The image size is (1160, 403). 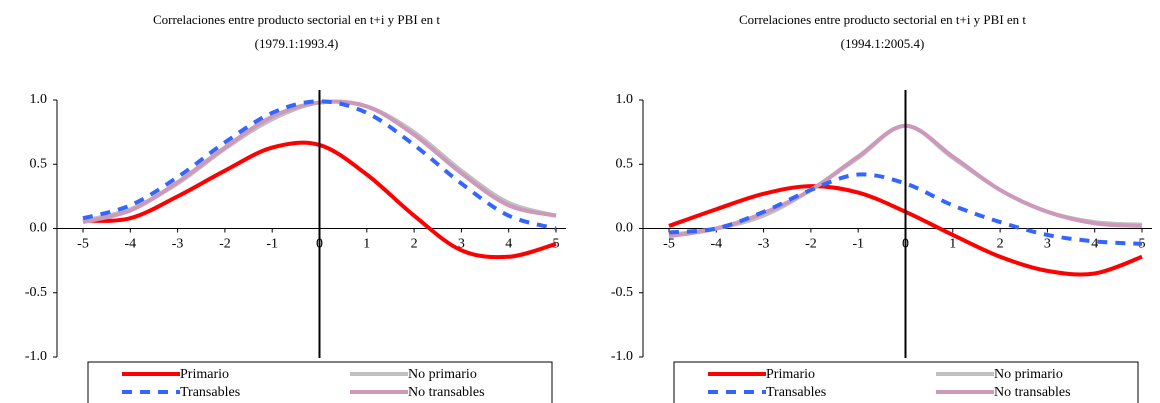 What do you see at coordinates (319, 165) in the screenshot?
I see `series-line` at bounding box center [319, 165].